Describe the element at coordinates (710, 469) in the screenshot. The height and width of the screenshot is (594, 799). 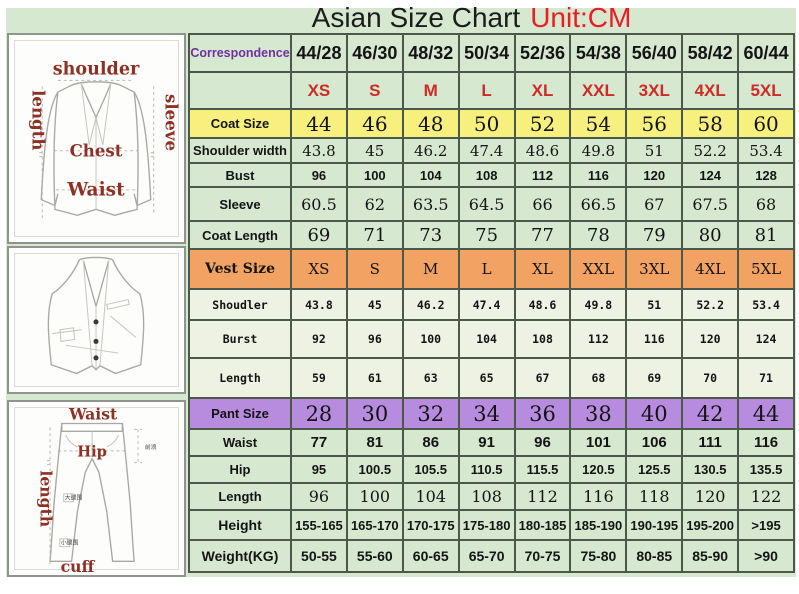
I see `value-cell: 130.5` at that location.